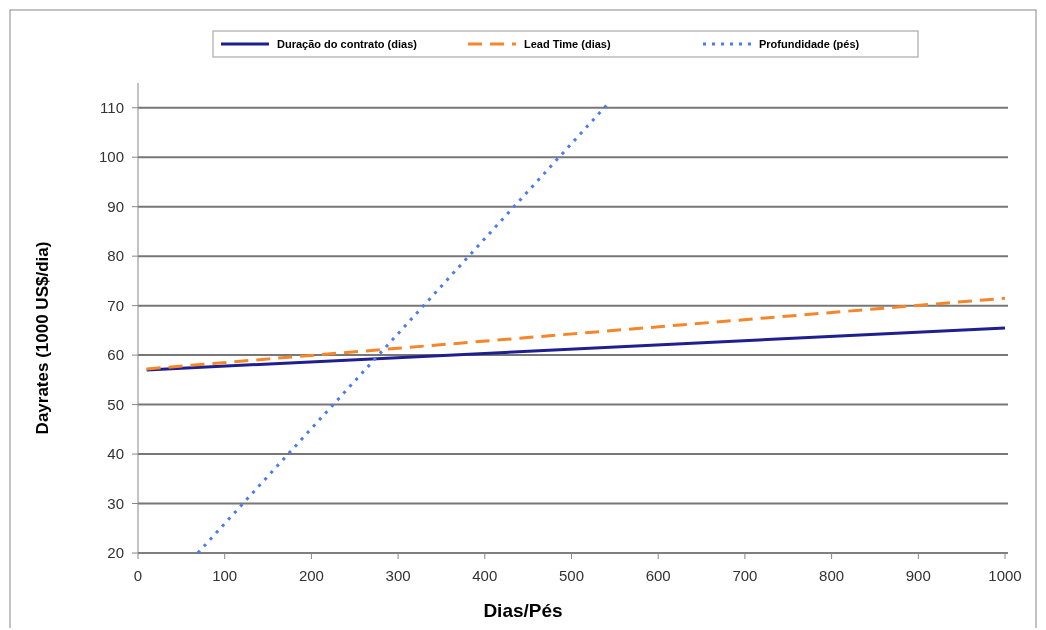 The height and width of the screenshot is (630, 1046). What do you see at coordinates (809, 44) in the screenshot?
I see `legend-label: Profundidade (pés)` at bounding box center [809, 44].